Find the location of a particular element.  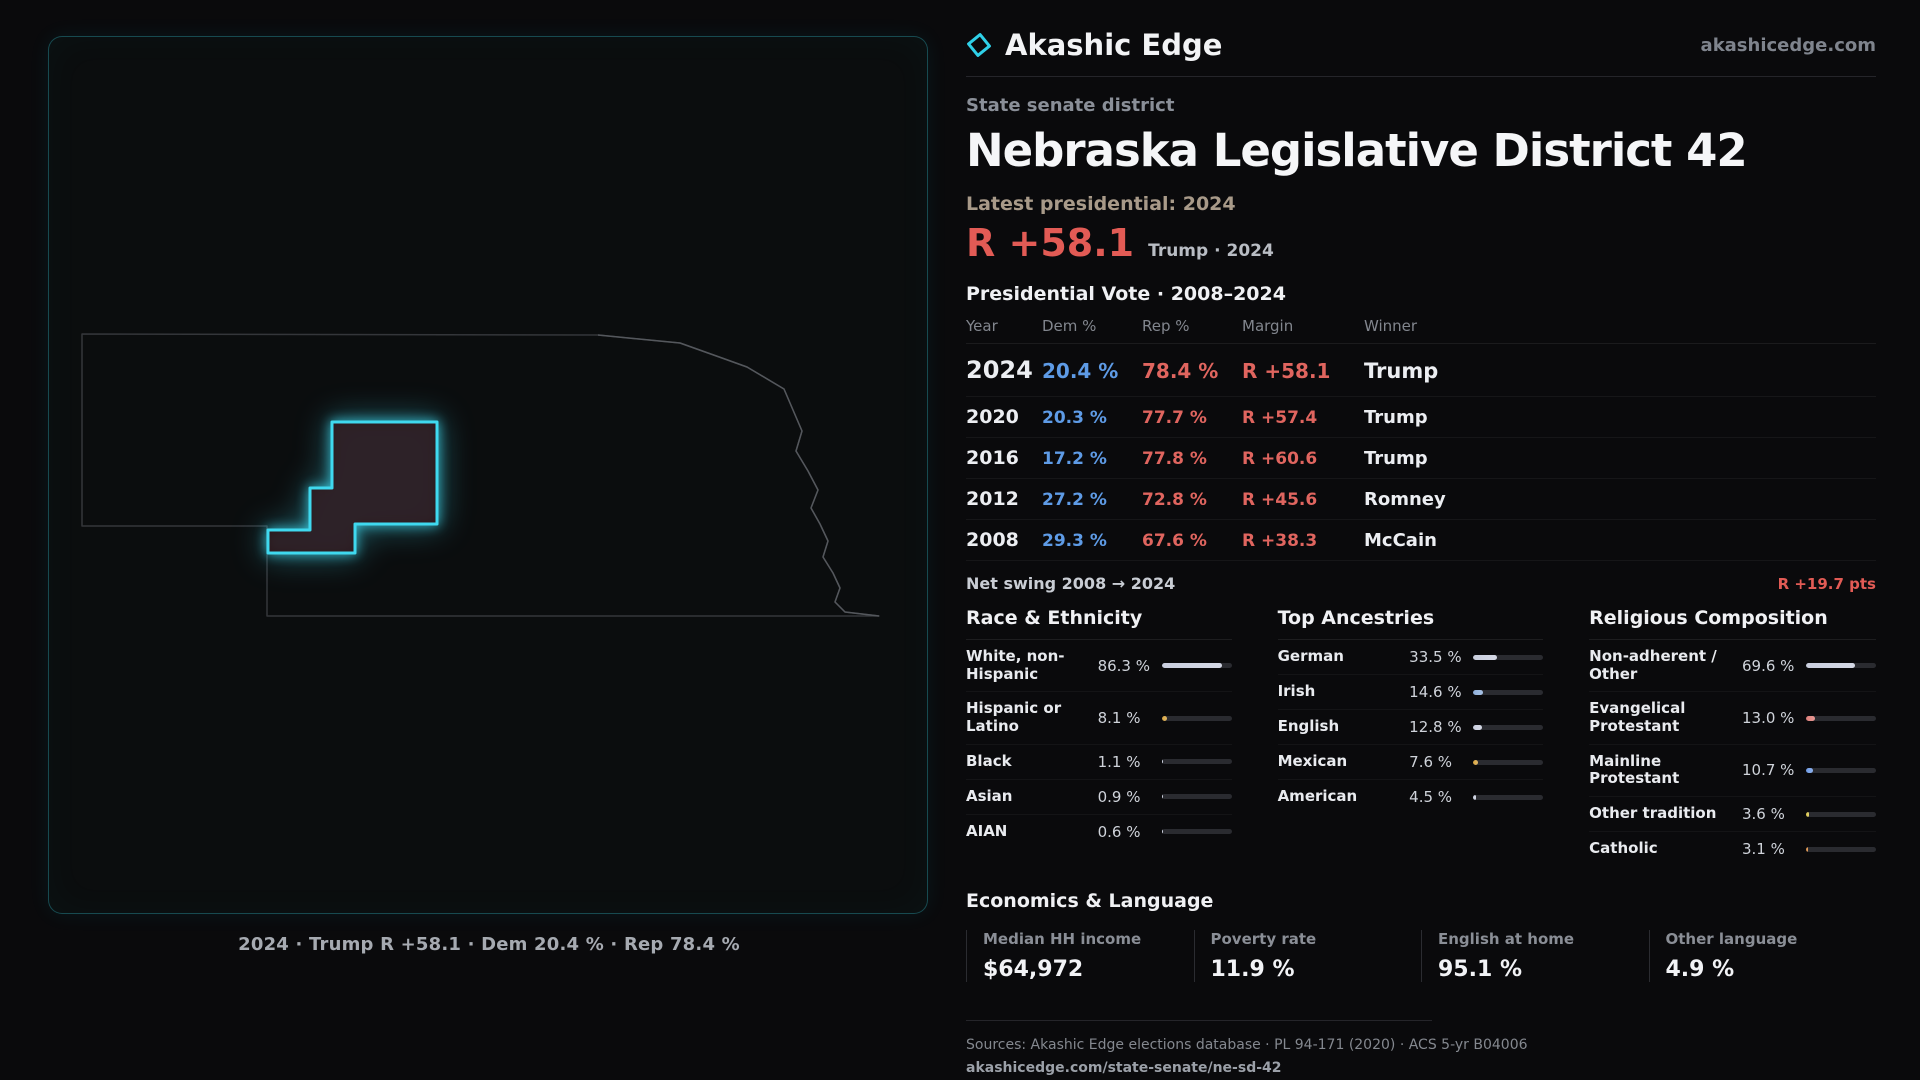

demo-row: English 12.8 % is located at coordinates (1410, 727).